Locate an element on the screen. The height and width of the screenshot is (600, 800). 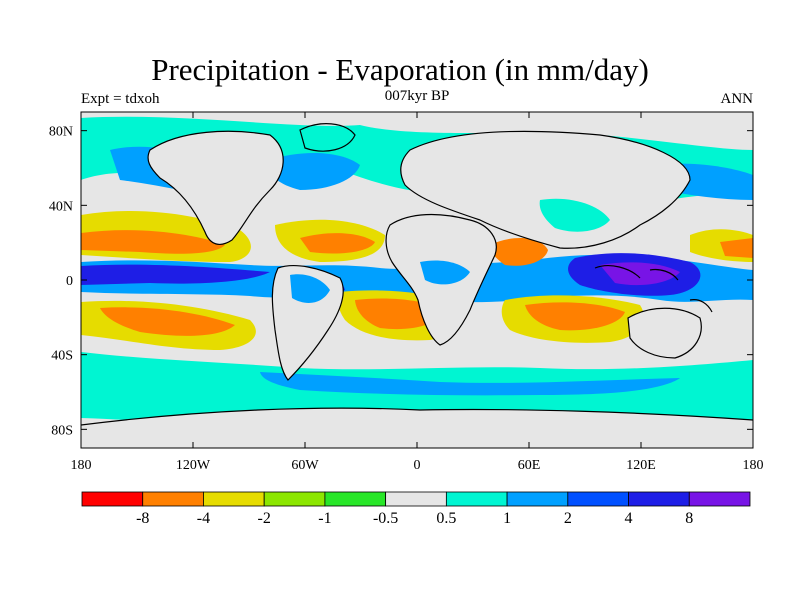
arabian-sea-dry-core is located at coordinates (519, 252).